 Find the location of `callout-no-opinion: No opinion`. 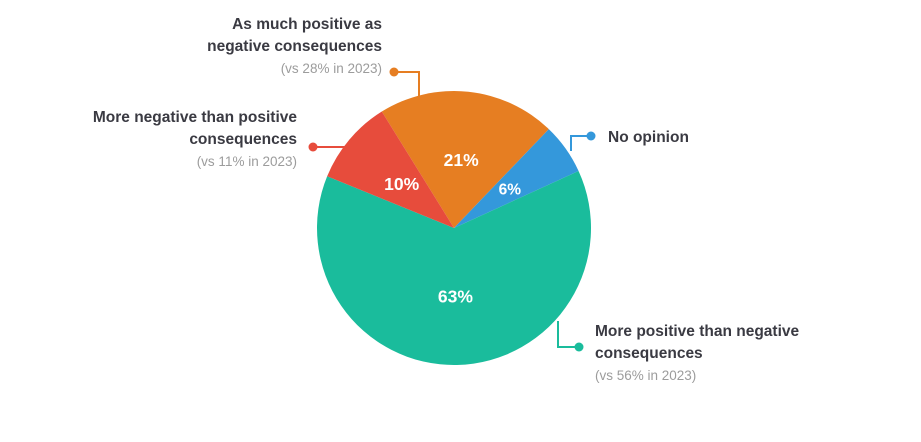

callout-no-opinion: No opinion is located at coordinates (648, 138).